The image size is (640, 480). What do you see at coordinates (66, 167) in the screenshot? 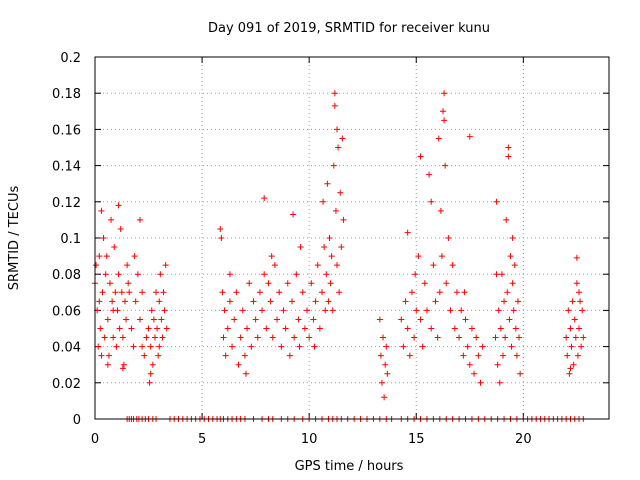
I see `y-tick-label: 0.14` at bounding box center [66, 167].